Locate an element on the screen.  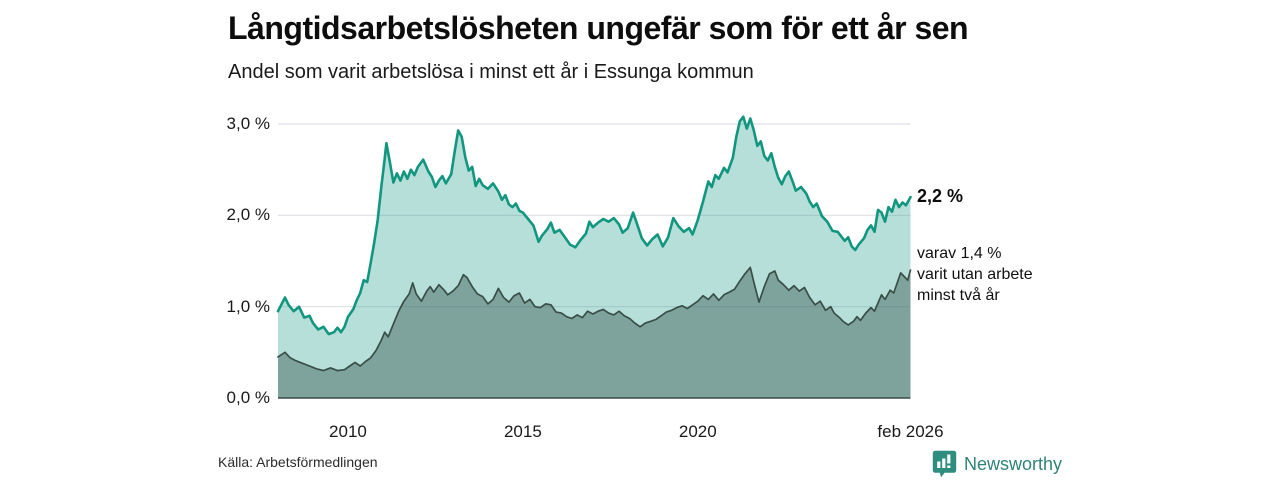
newsworthy-logo: Newsworthy is located at coordinates (997, 464).